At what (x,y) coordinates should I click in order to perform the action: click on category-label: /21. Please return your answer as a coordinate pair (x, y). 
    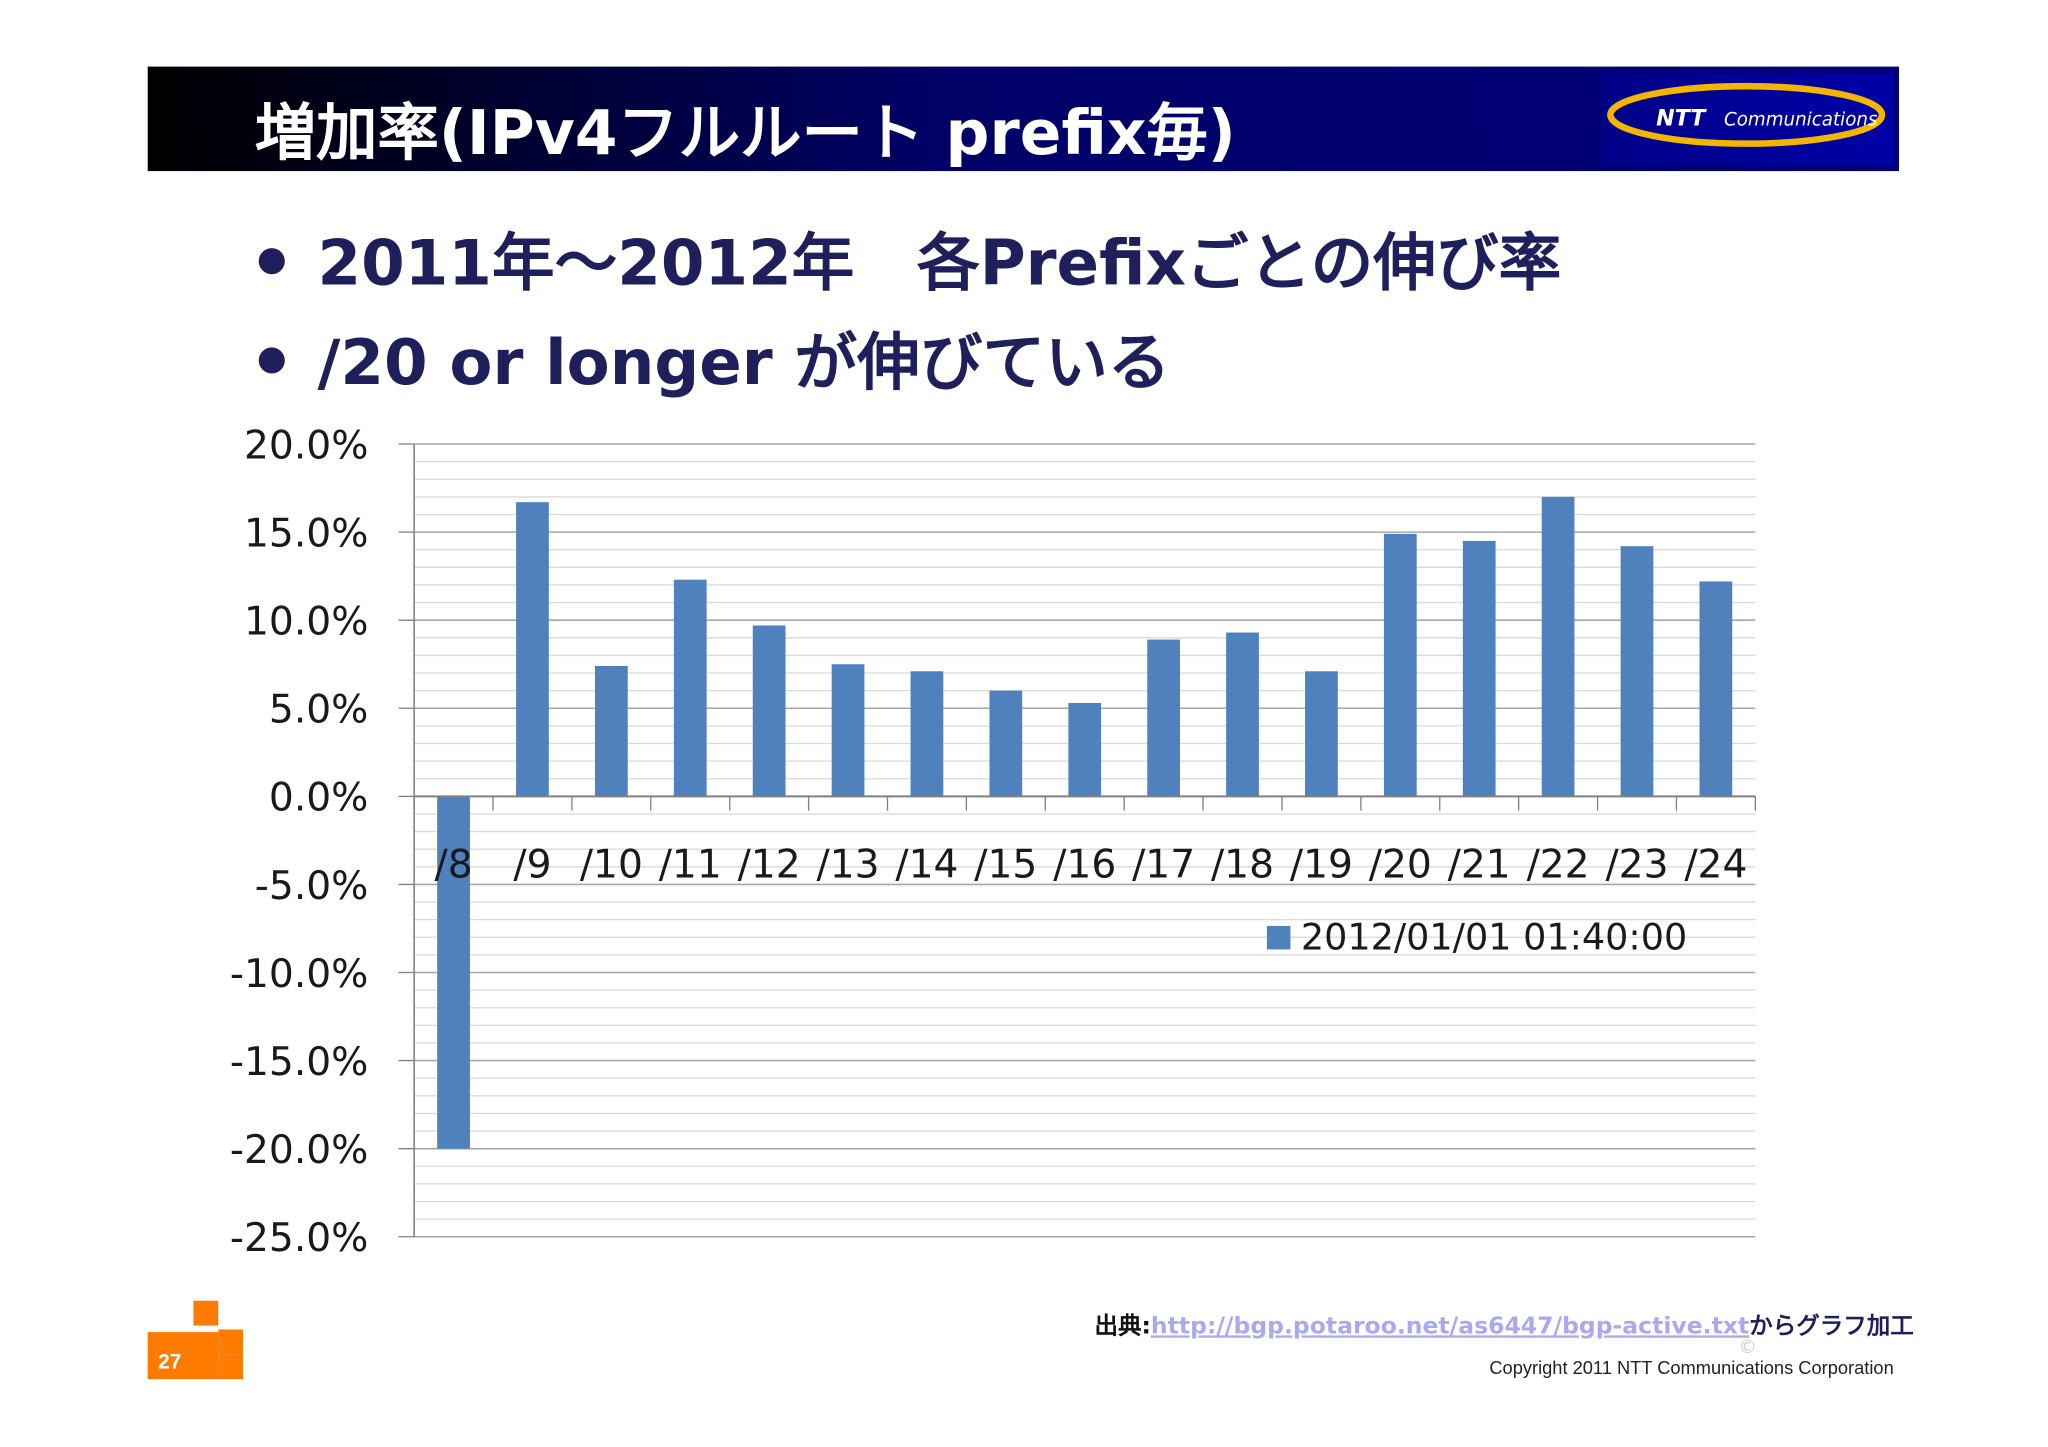
    Looking at the image, I should click on (1479, 865).